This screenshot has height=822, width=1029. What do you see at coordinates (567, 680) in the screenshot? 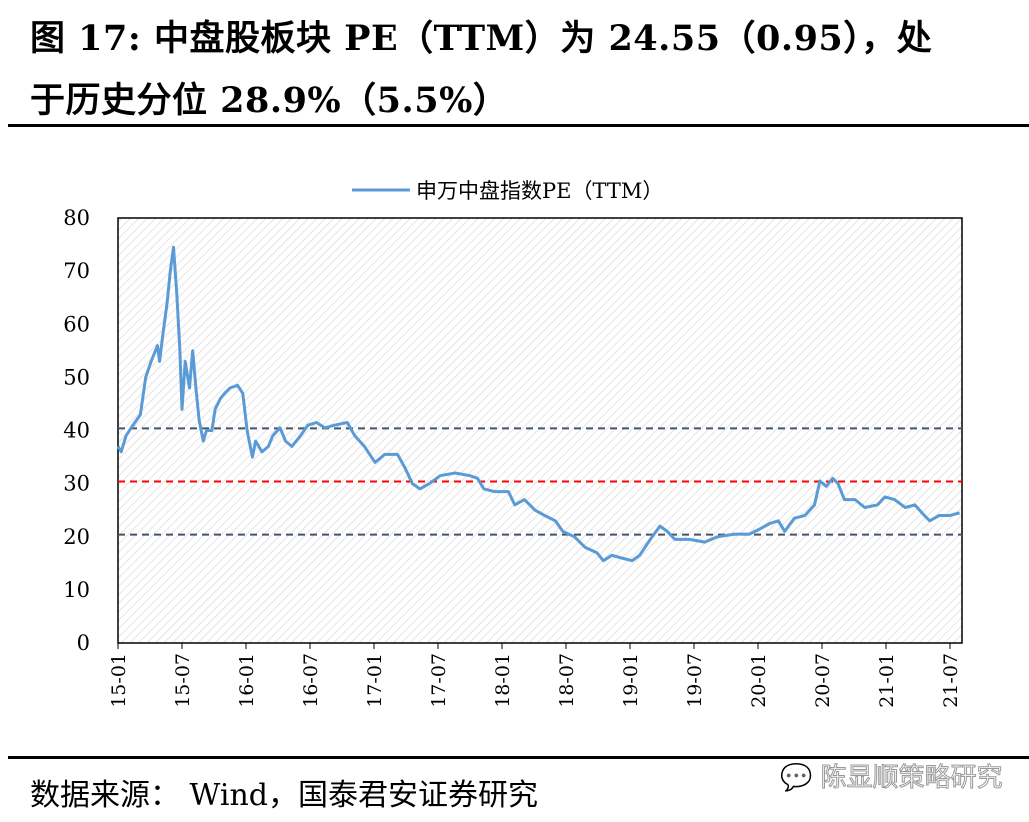
I see `x-tick-label: 18-07` at bounding box center [567, 680].